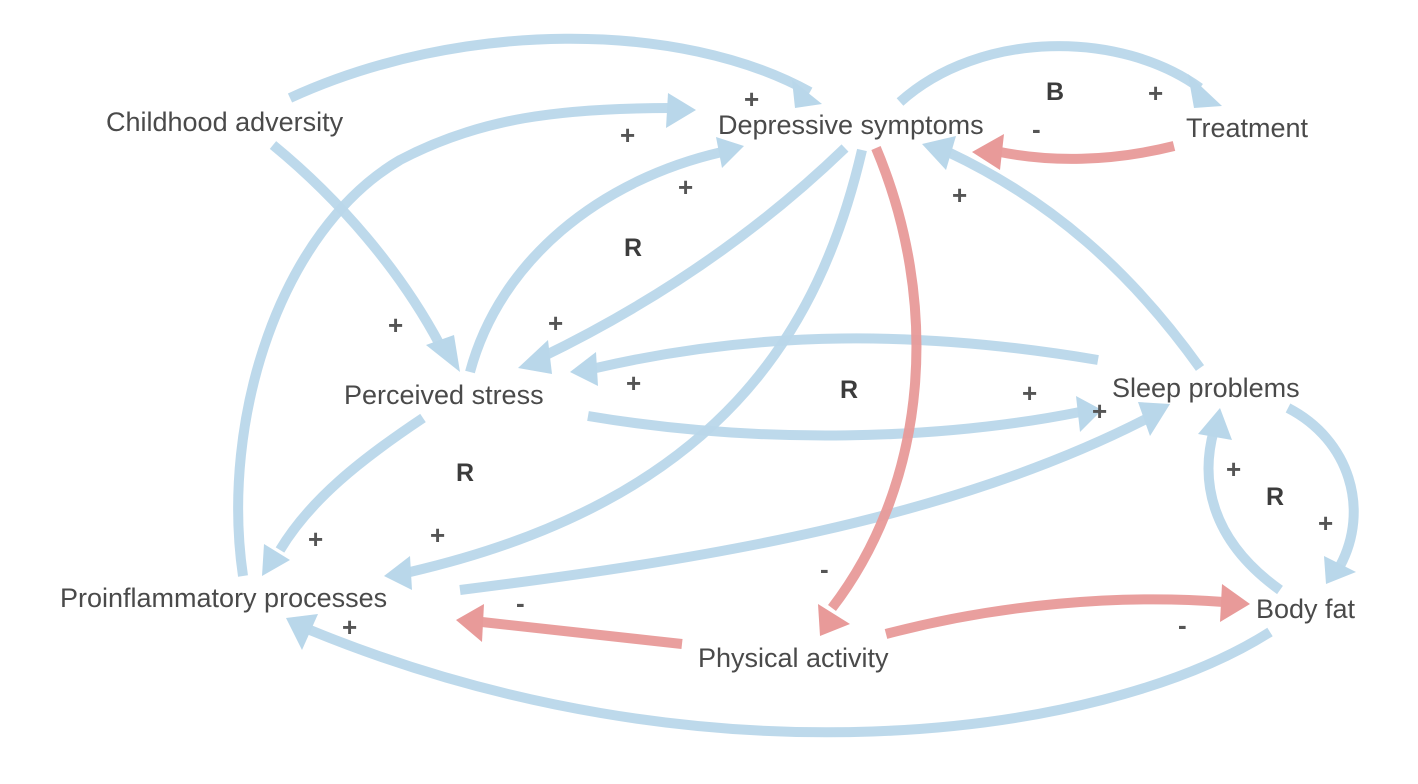 Image resolution: width=1418 pixels, height=784 pixels. What do you see at coordinates (793, 658) in the screenshot?
I see `node-physical-activity: Physical activity` at bounding box center [793, 658].